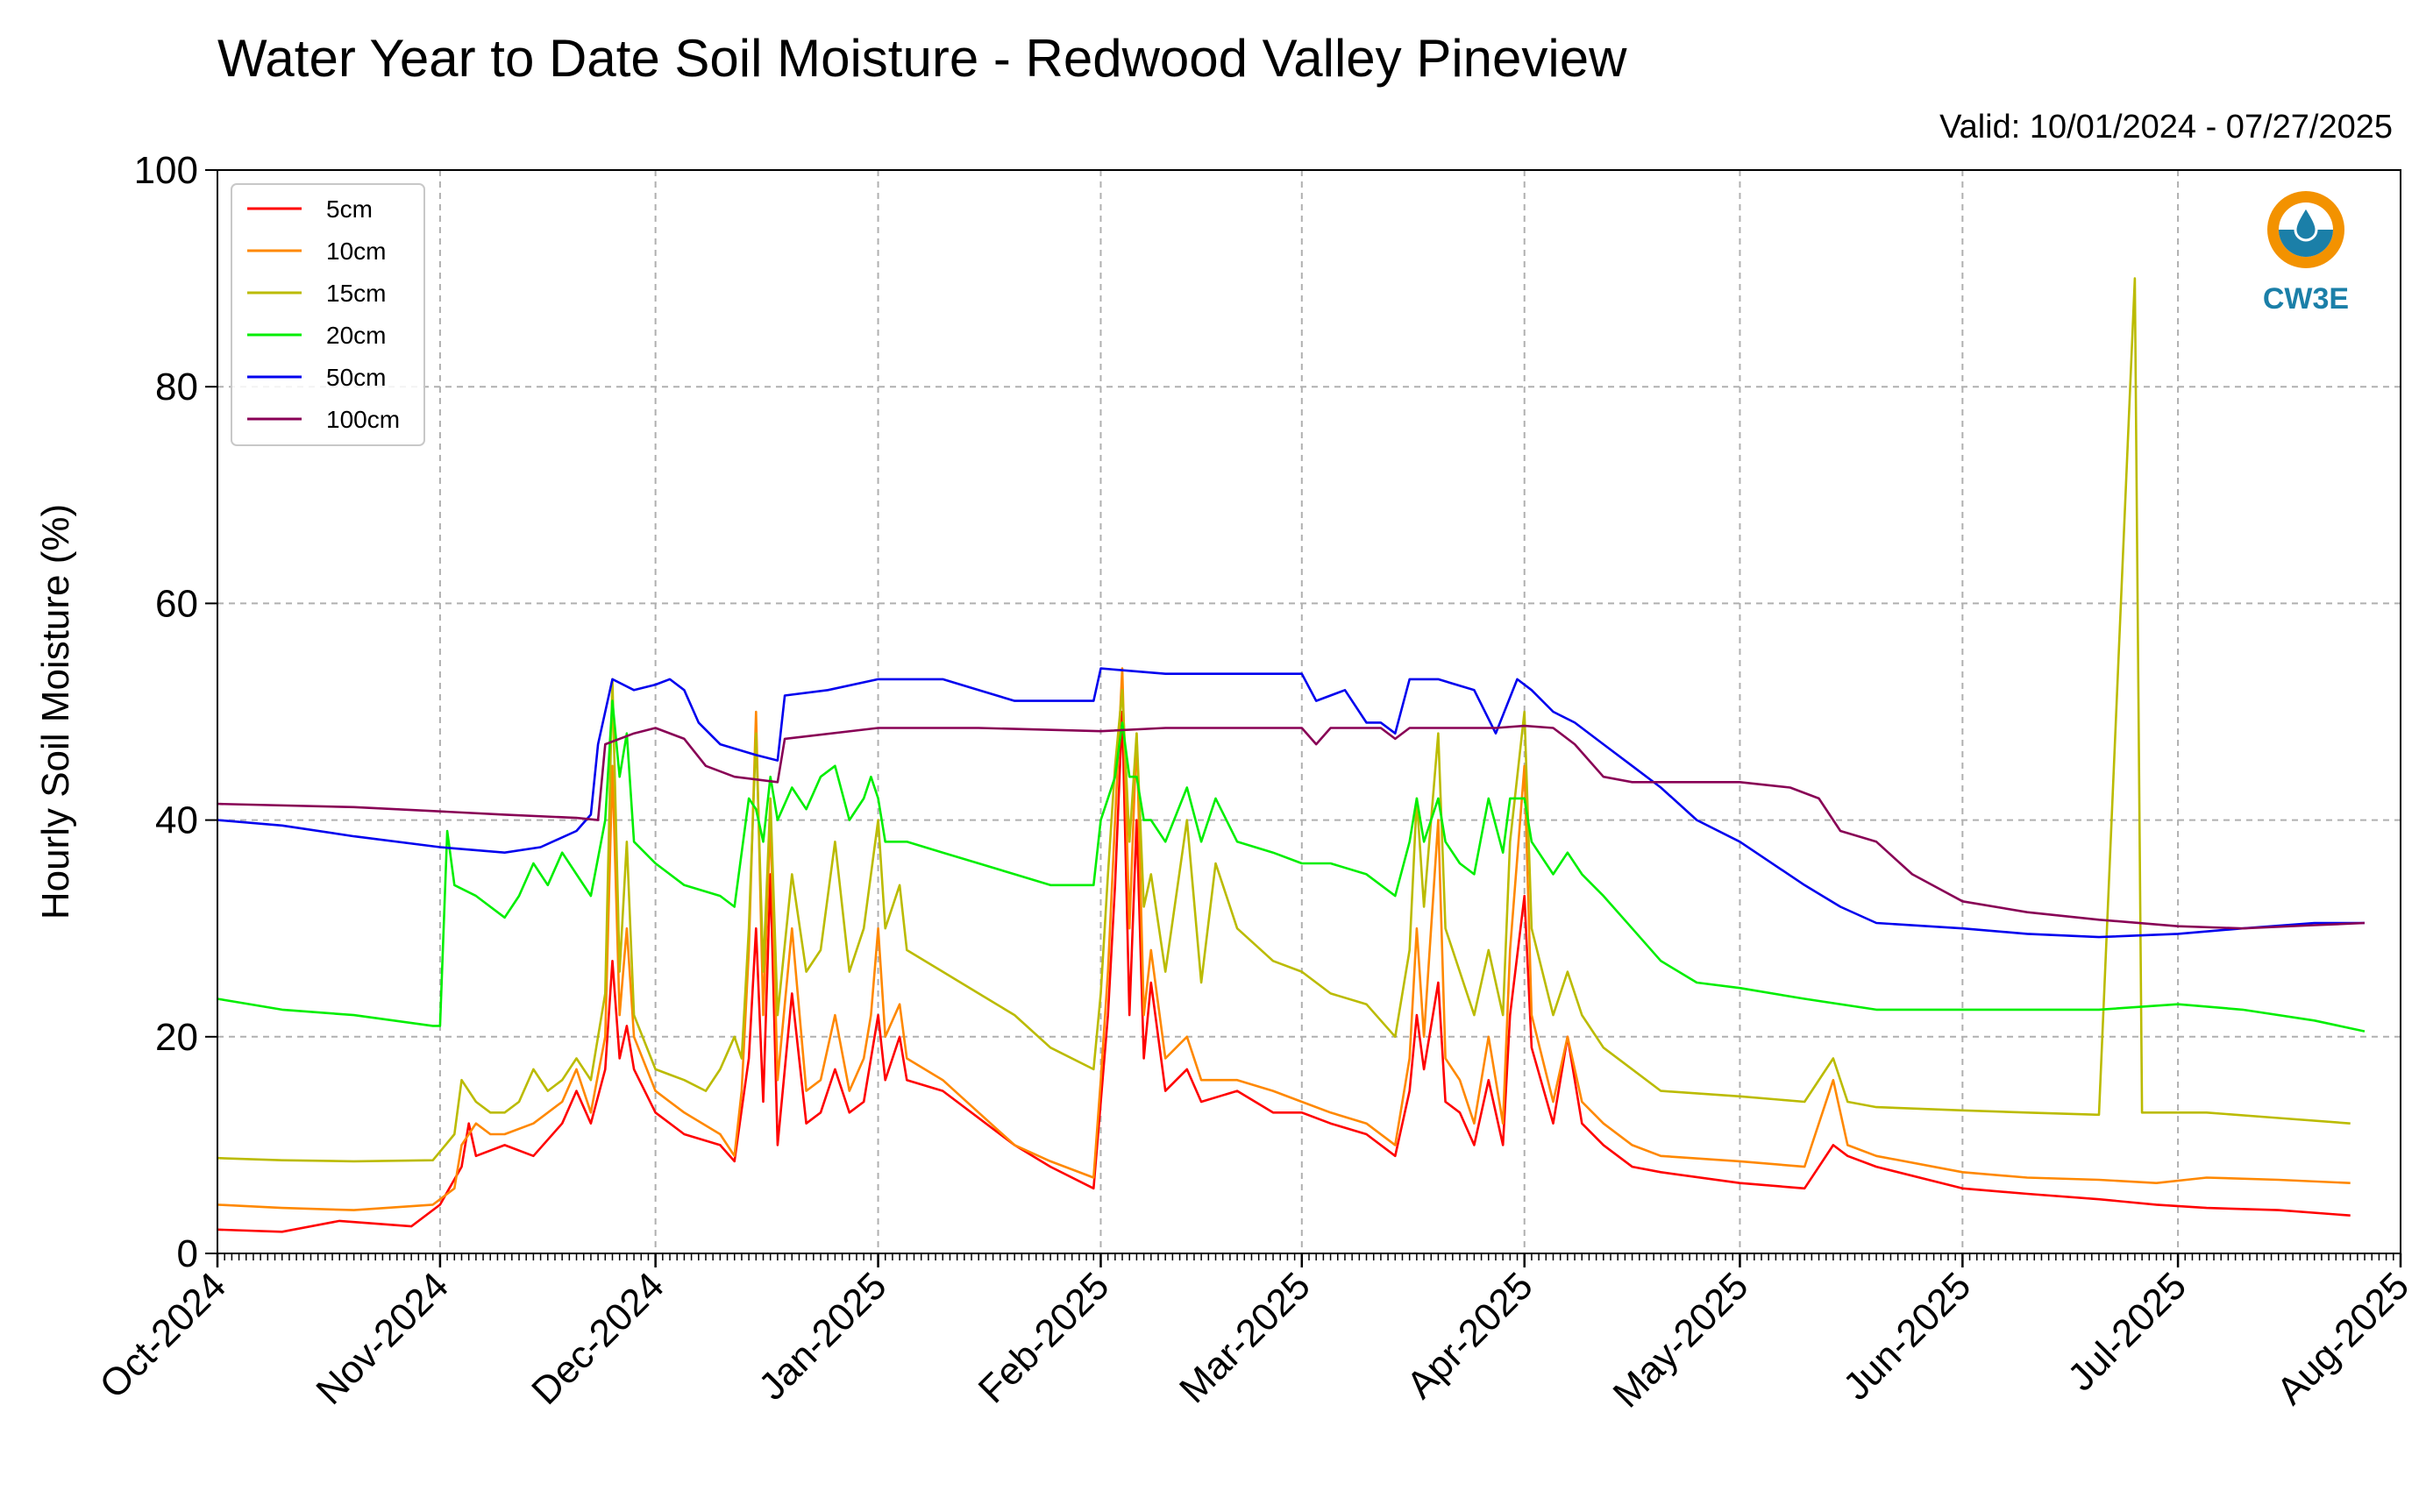  Describe the element at coordinates (2342, 1338) in the screenshot. I see `x-tick-label: Aug-2025` at that location.